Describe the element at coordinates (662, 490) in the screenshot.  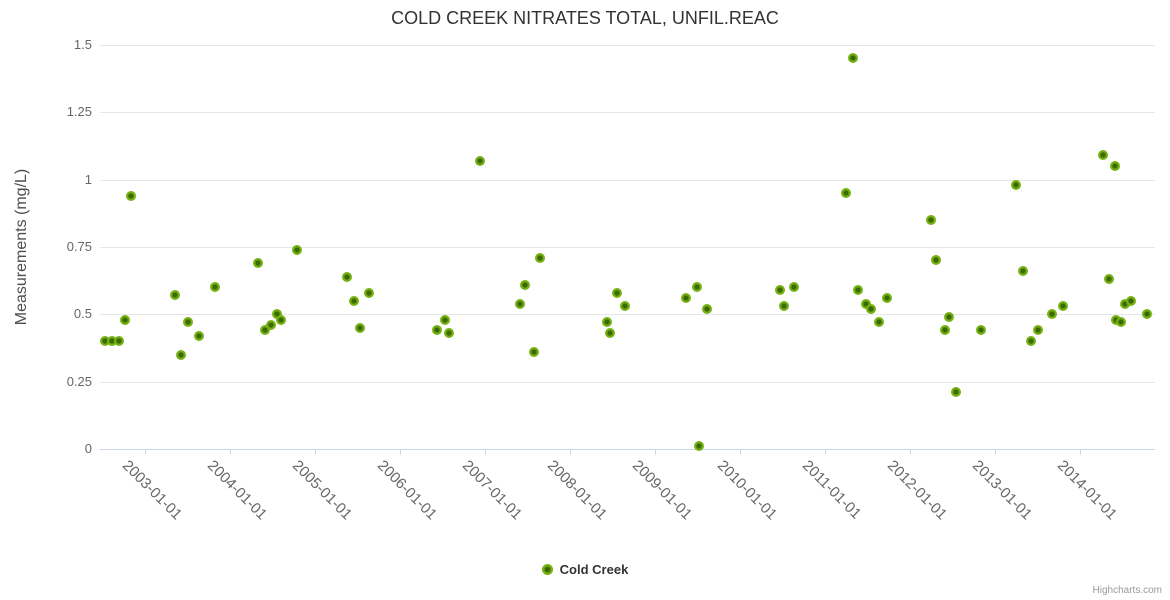
I see `x-tick-label: 2009-01-01` at that location.